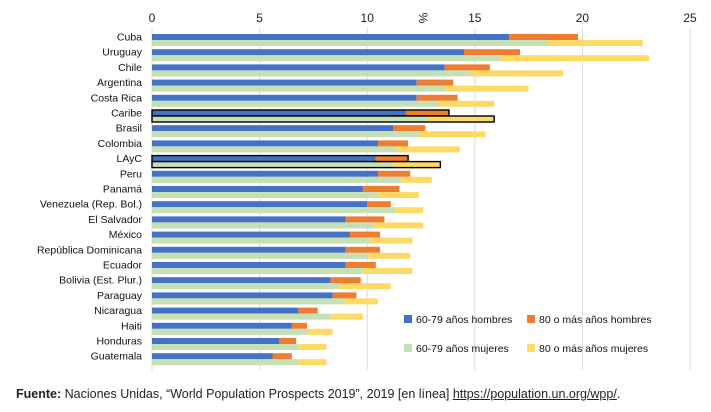 This screenshot has height=412, width=711. Describe the element at coordinates (464, 320) in the screenshot. I see `legend-label: 60-79 años hombres` at that location.